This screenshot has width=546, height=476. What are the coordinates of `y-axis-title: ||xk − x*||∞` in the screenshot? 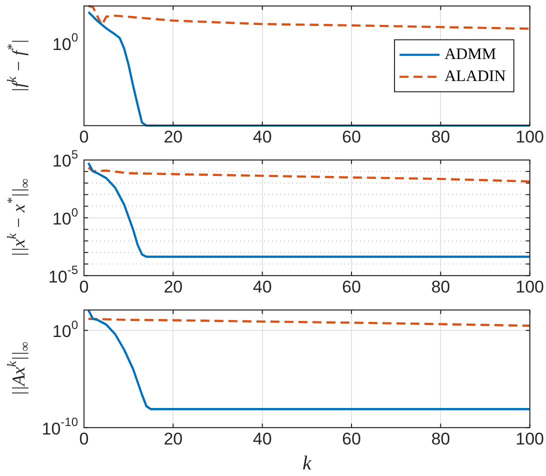 It's located at (18, 218).